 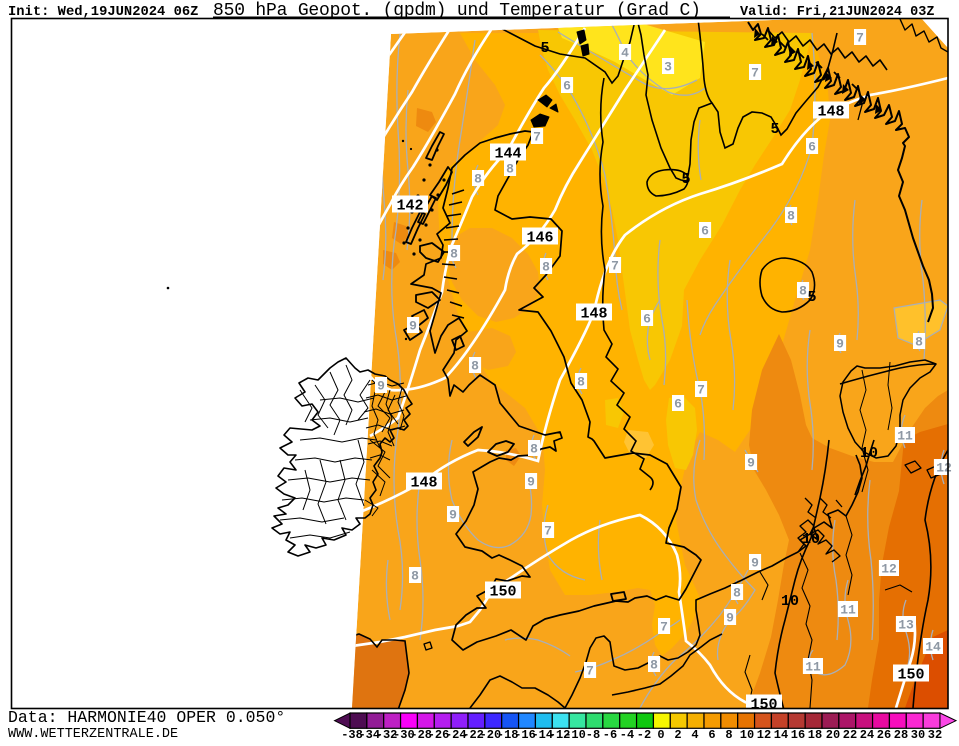 What do you see at coordinates (918, 734) in the screenshot?
I see `svg-text: 30` at bounding box center [918, 734].